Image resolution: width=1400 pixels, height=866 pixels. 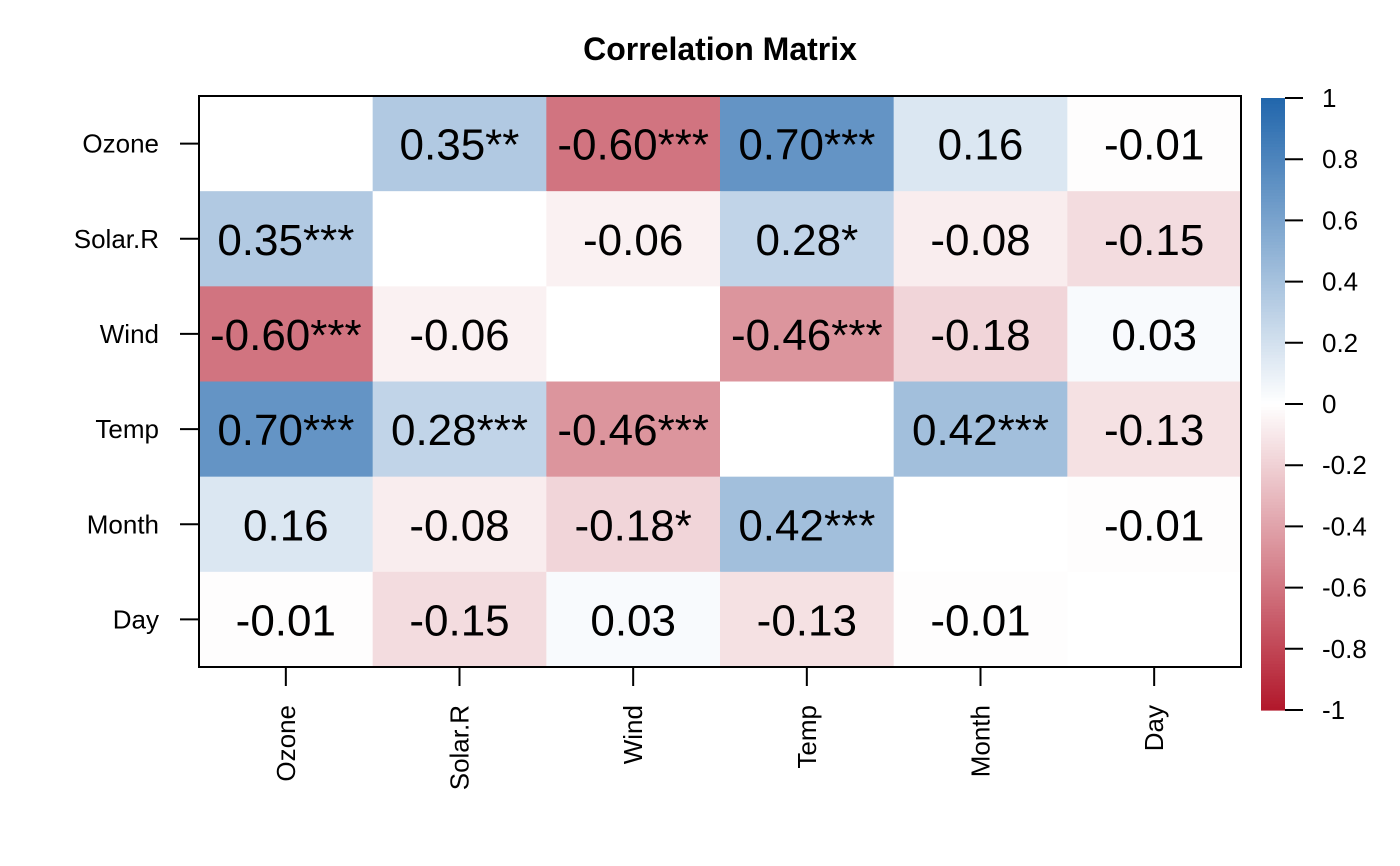 What do you see at coordinates (806, 145) in the screenshot?
I see `cell-label-Ozone-Temp: 0.70***` at bounding box center [806, 145].